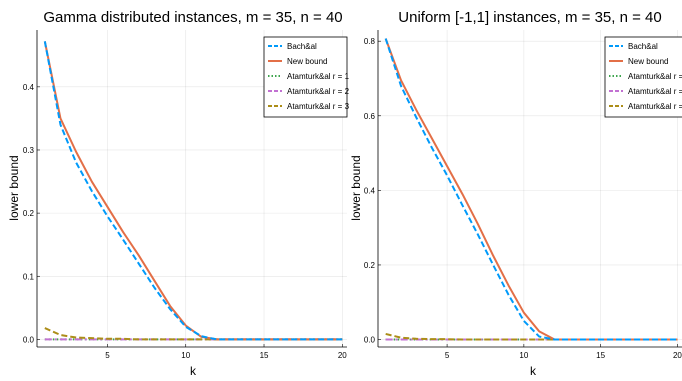 This screenshot has height=381, width=682. What do you see at coordinates (29, 276) in the screenshot?
I see `y-tick-label: 0.1` at bounding box center [29, 276].